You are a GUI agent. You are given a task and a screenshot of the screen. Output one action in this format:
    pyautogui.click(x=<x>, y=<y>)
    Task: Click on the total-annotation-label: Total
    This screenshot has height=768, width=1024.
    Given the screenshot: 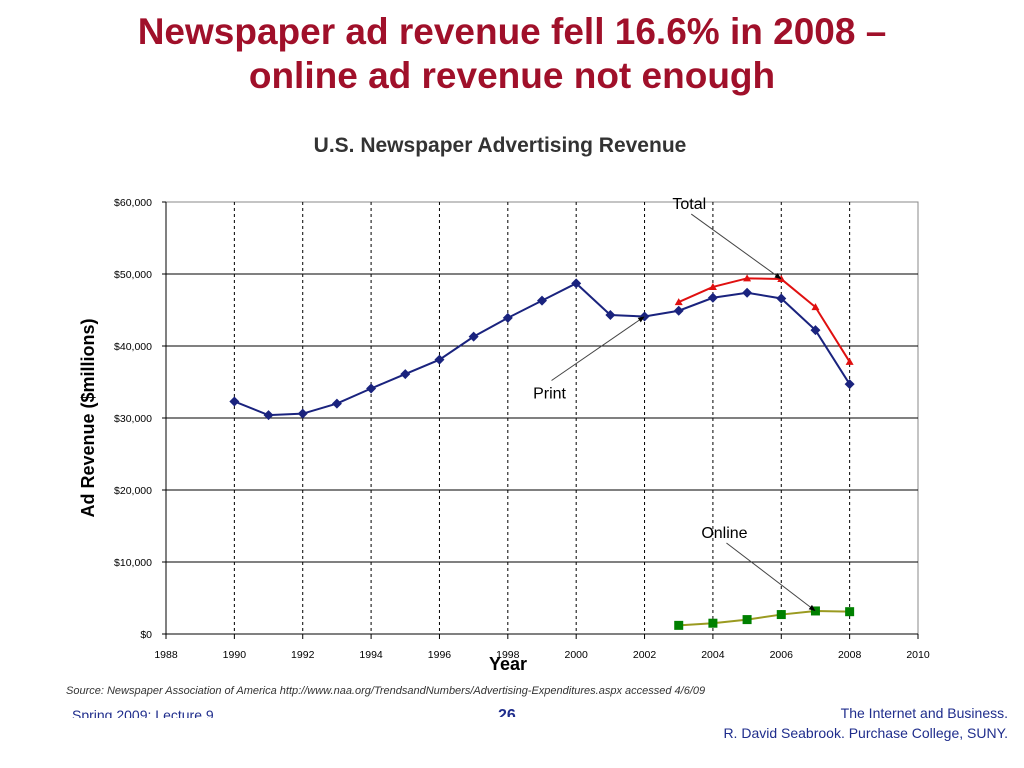 What is the action you would take?
    pyautogui.click(x=689, y=204)
    